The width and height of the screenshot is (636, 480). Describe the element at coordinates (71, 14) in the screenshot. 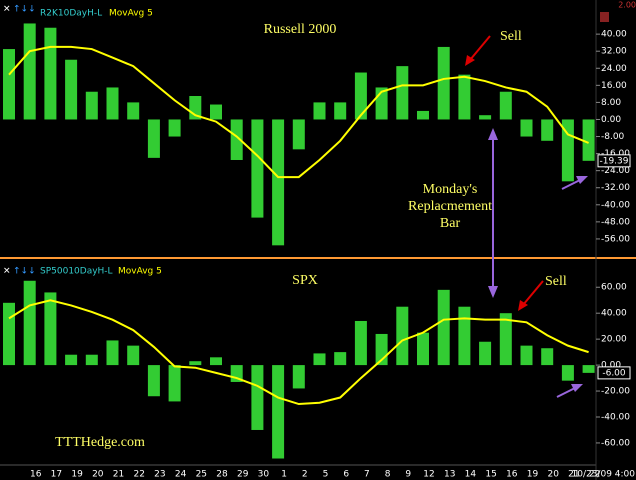

I see `legend-entry: R2K10DayH-L` at that location.